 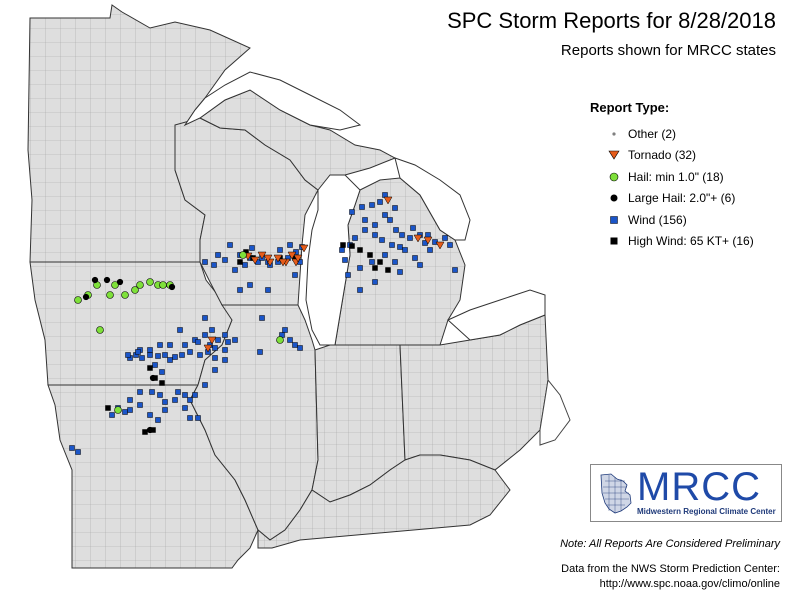 I want to click on mrcc-logo: MRCC Midwestern Regional Climate Center, so click(x=686, y=493).